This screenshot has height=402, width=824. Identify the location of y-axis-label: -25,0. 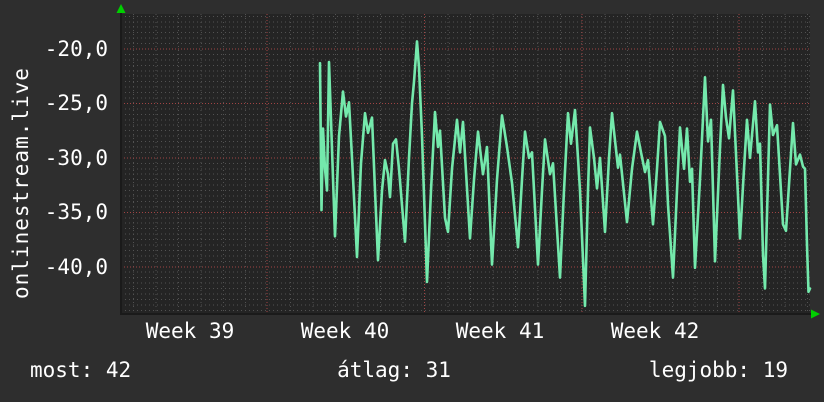
(76, 103).